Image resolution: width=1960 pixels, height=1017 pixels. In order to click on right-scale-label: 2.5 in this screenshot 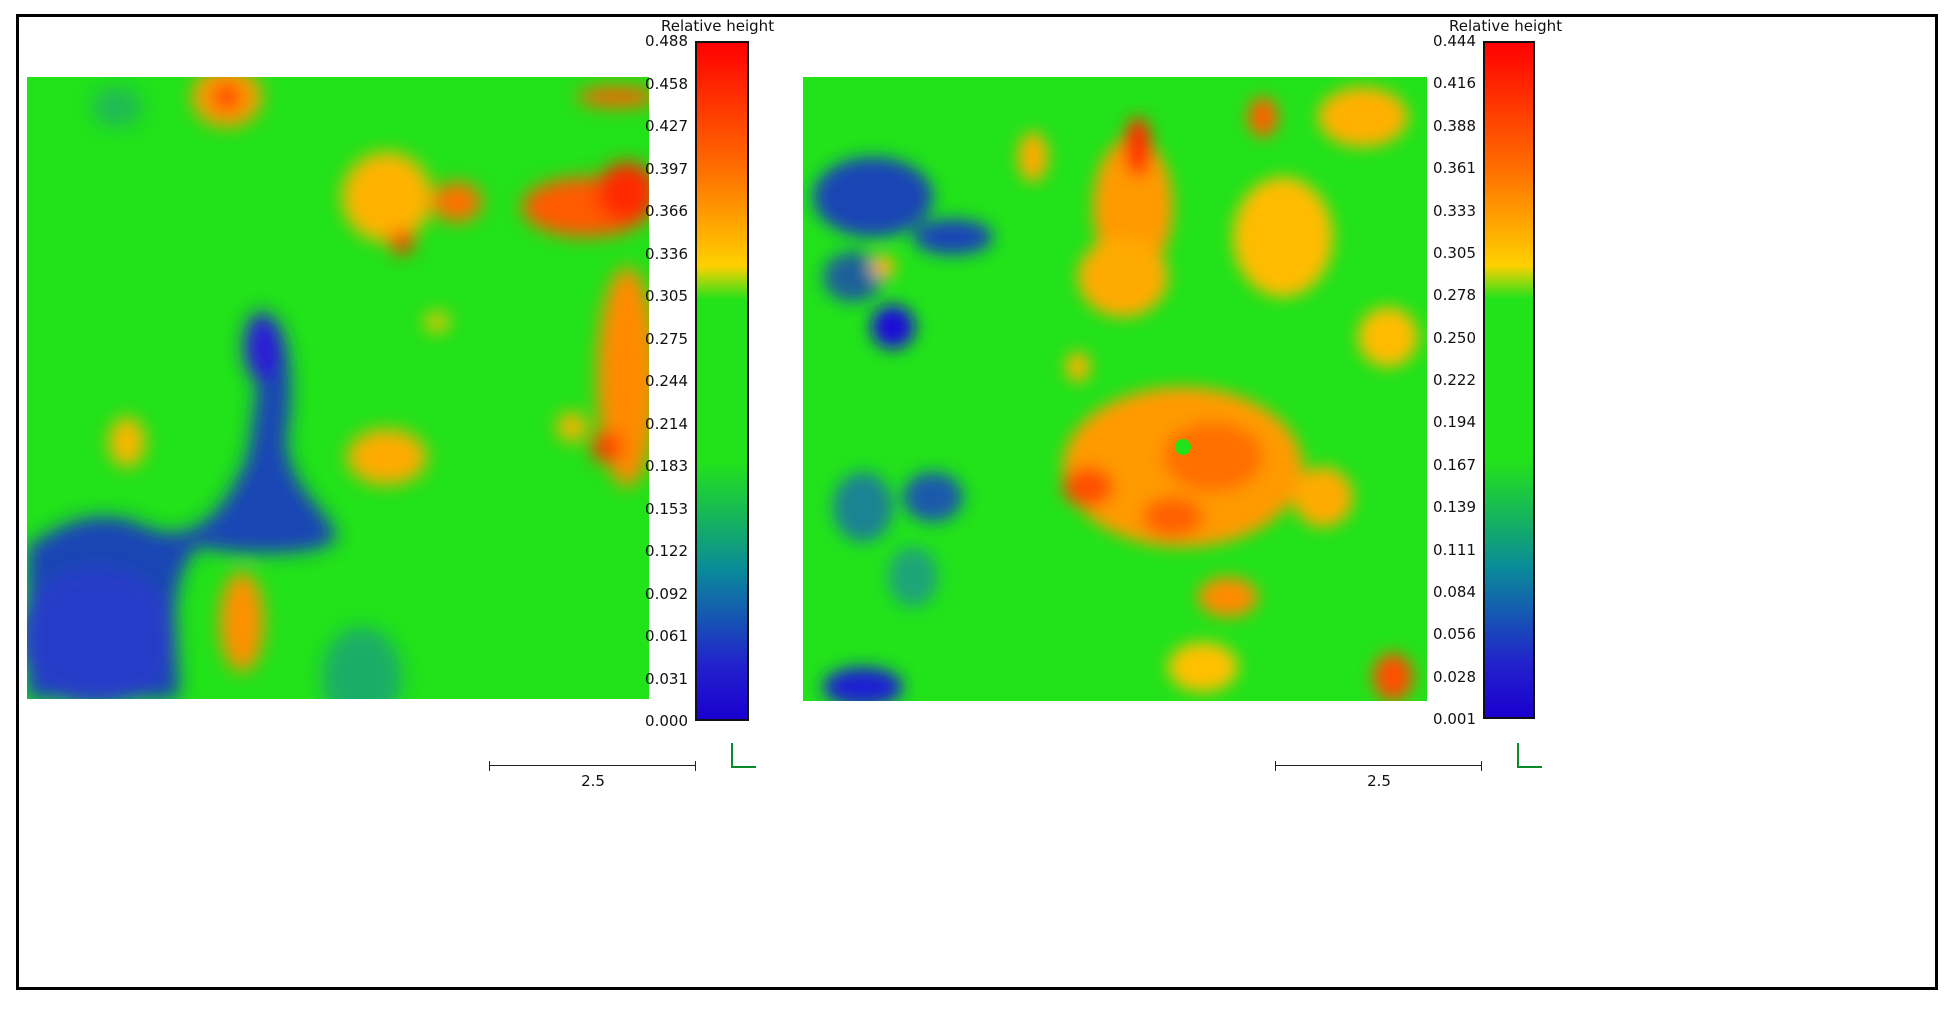, I will do `click(1379, 781)`.